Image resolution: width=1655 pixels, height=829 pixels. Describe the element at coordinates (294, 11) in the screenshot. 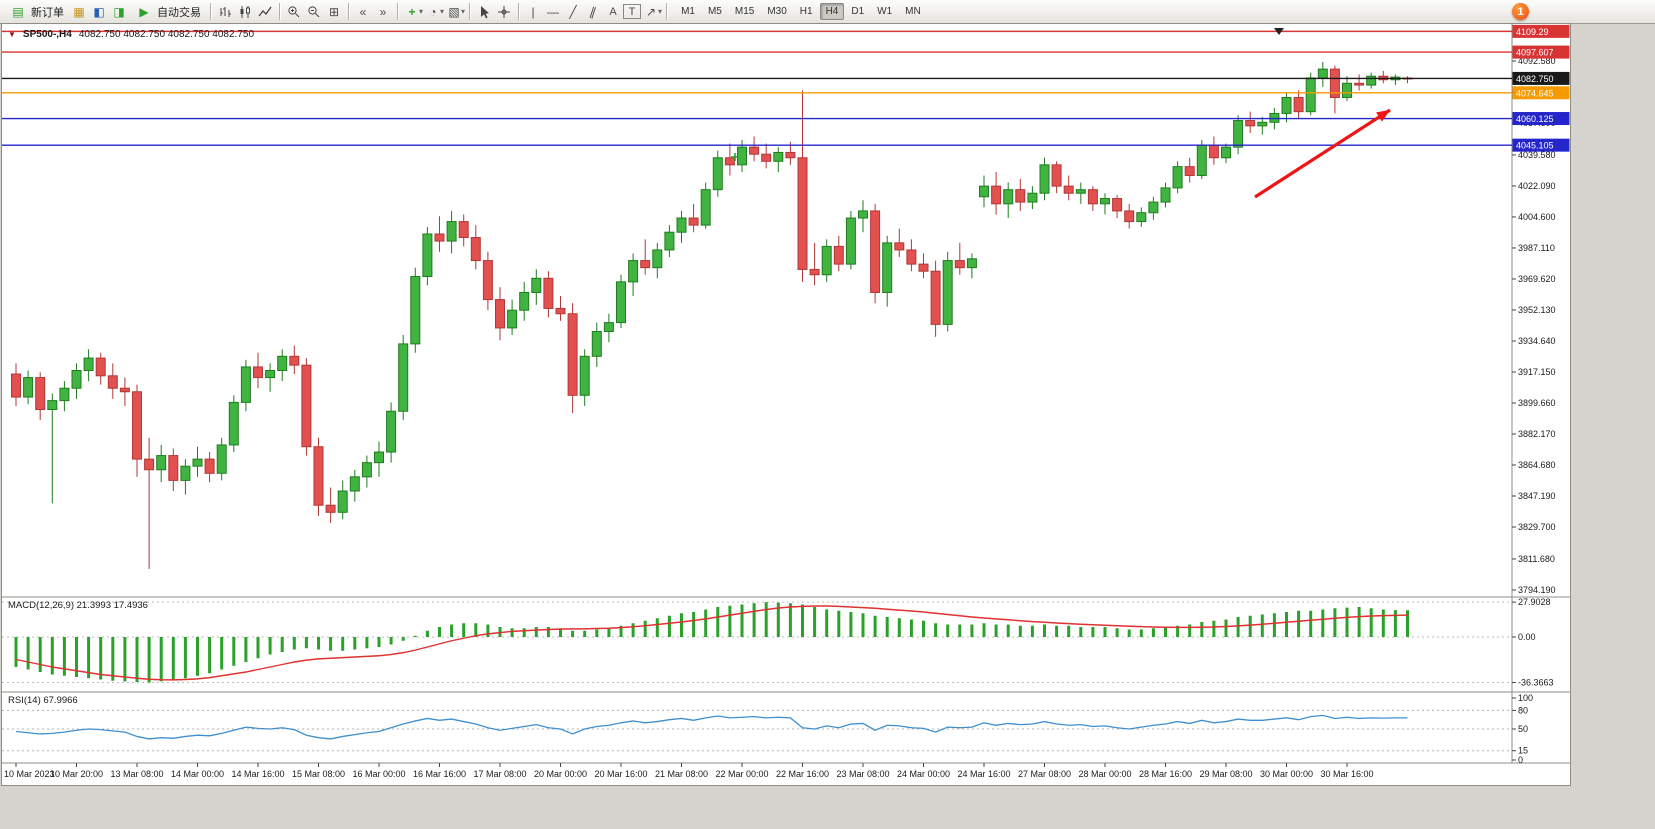

I see `zoom-in-icon` at that location.